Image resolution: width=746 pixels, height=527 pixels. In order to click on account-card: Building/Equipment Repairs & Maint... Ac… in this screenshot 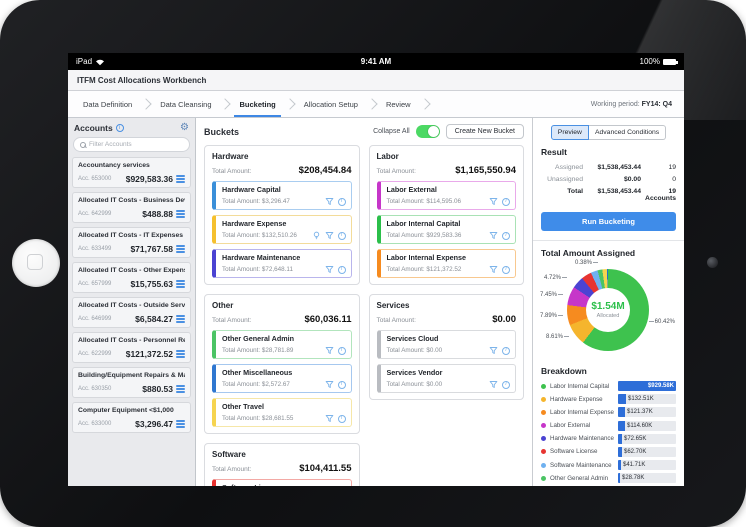, I will do `click(131, 382)`.